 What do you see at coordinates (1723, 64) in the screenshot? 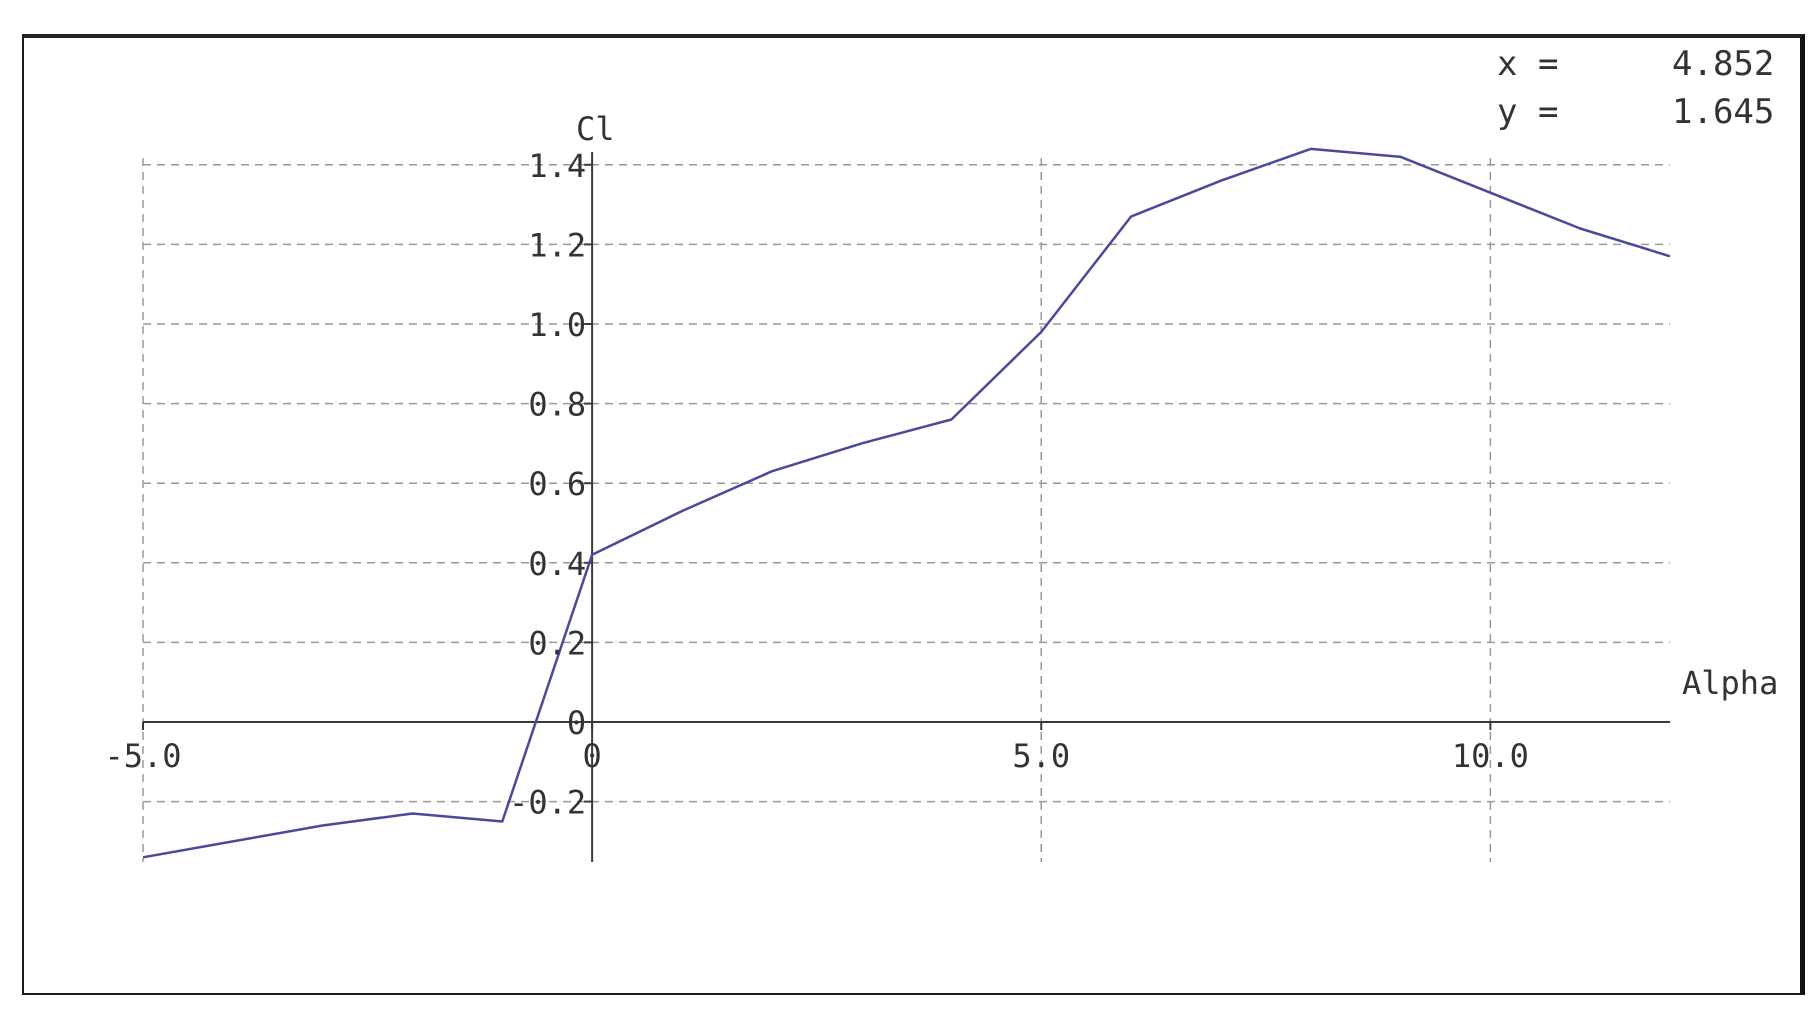
I see `x-readout-value: 4.852` at bounding box center [1723, 64].